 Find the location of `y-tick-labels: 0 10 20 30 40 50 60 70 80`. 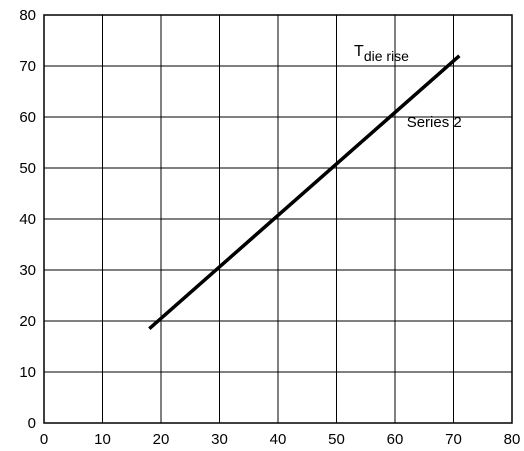

y-tick-labels: 0 10 20 30 40 50 60 70 80 is located at coordinates (27, 219).